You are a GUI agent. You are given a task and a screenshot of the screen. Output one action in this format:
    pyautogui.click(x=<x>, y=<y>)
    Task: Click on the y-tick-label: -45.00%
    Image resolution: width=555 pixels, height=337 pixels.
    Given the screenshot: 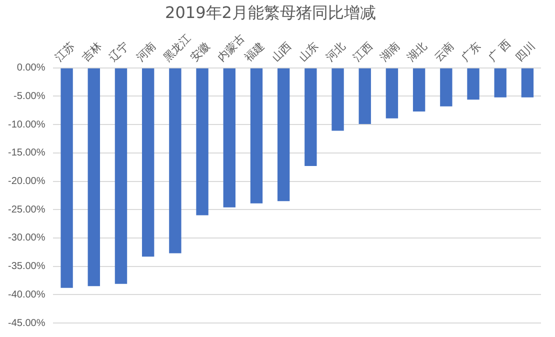 What is the action you would take?
    pyautogui.click(x=27, y=323)
    